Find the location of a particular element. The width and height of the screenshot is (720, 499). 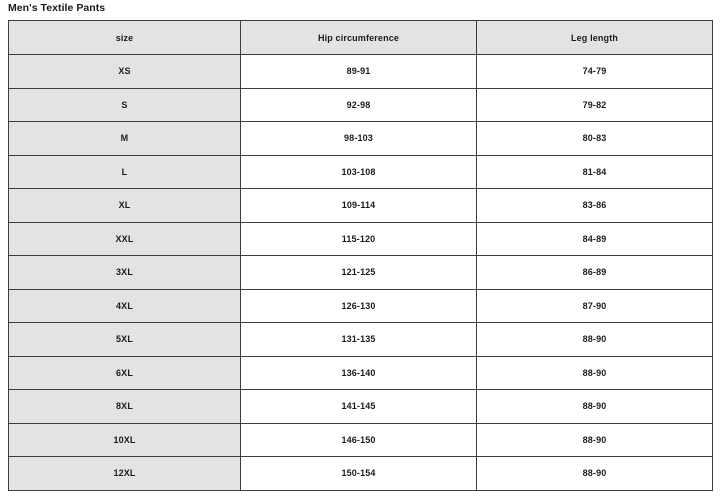

cell-hip-circumference: 146-150 is located at coordinates (358, 439).